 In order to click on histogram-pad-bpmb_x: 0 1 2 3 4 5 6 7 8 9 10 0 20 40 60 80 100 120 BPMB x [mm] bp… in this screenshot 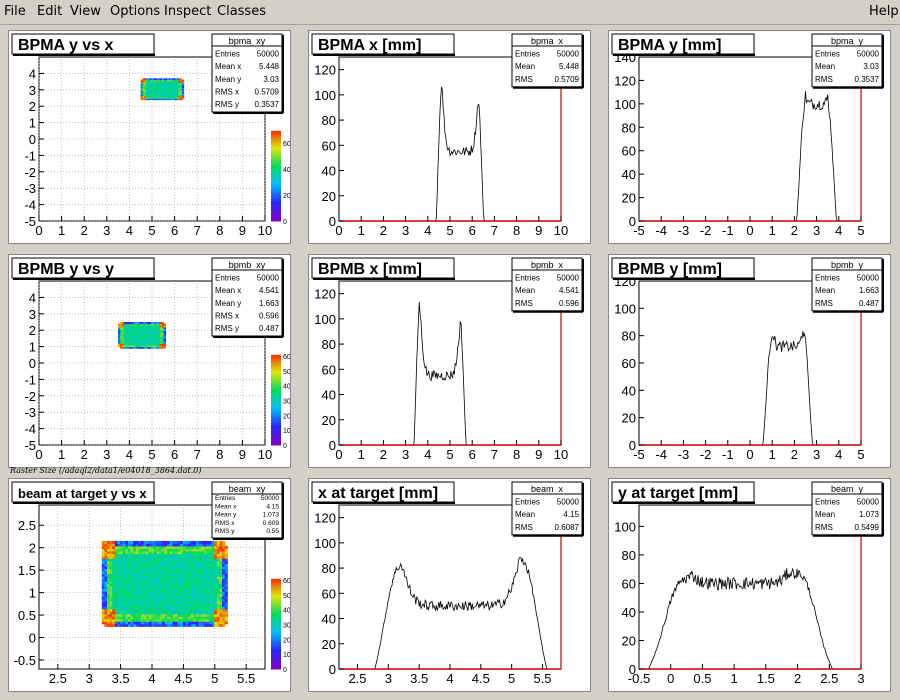, I will do `click(449, 361)`.